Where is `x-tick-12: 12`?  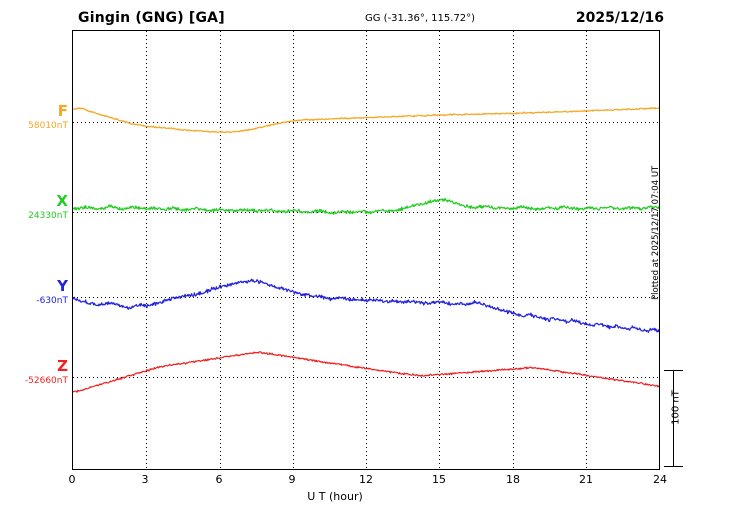 x-tick-12: 12 is located at coordinates (366, 479).